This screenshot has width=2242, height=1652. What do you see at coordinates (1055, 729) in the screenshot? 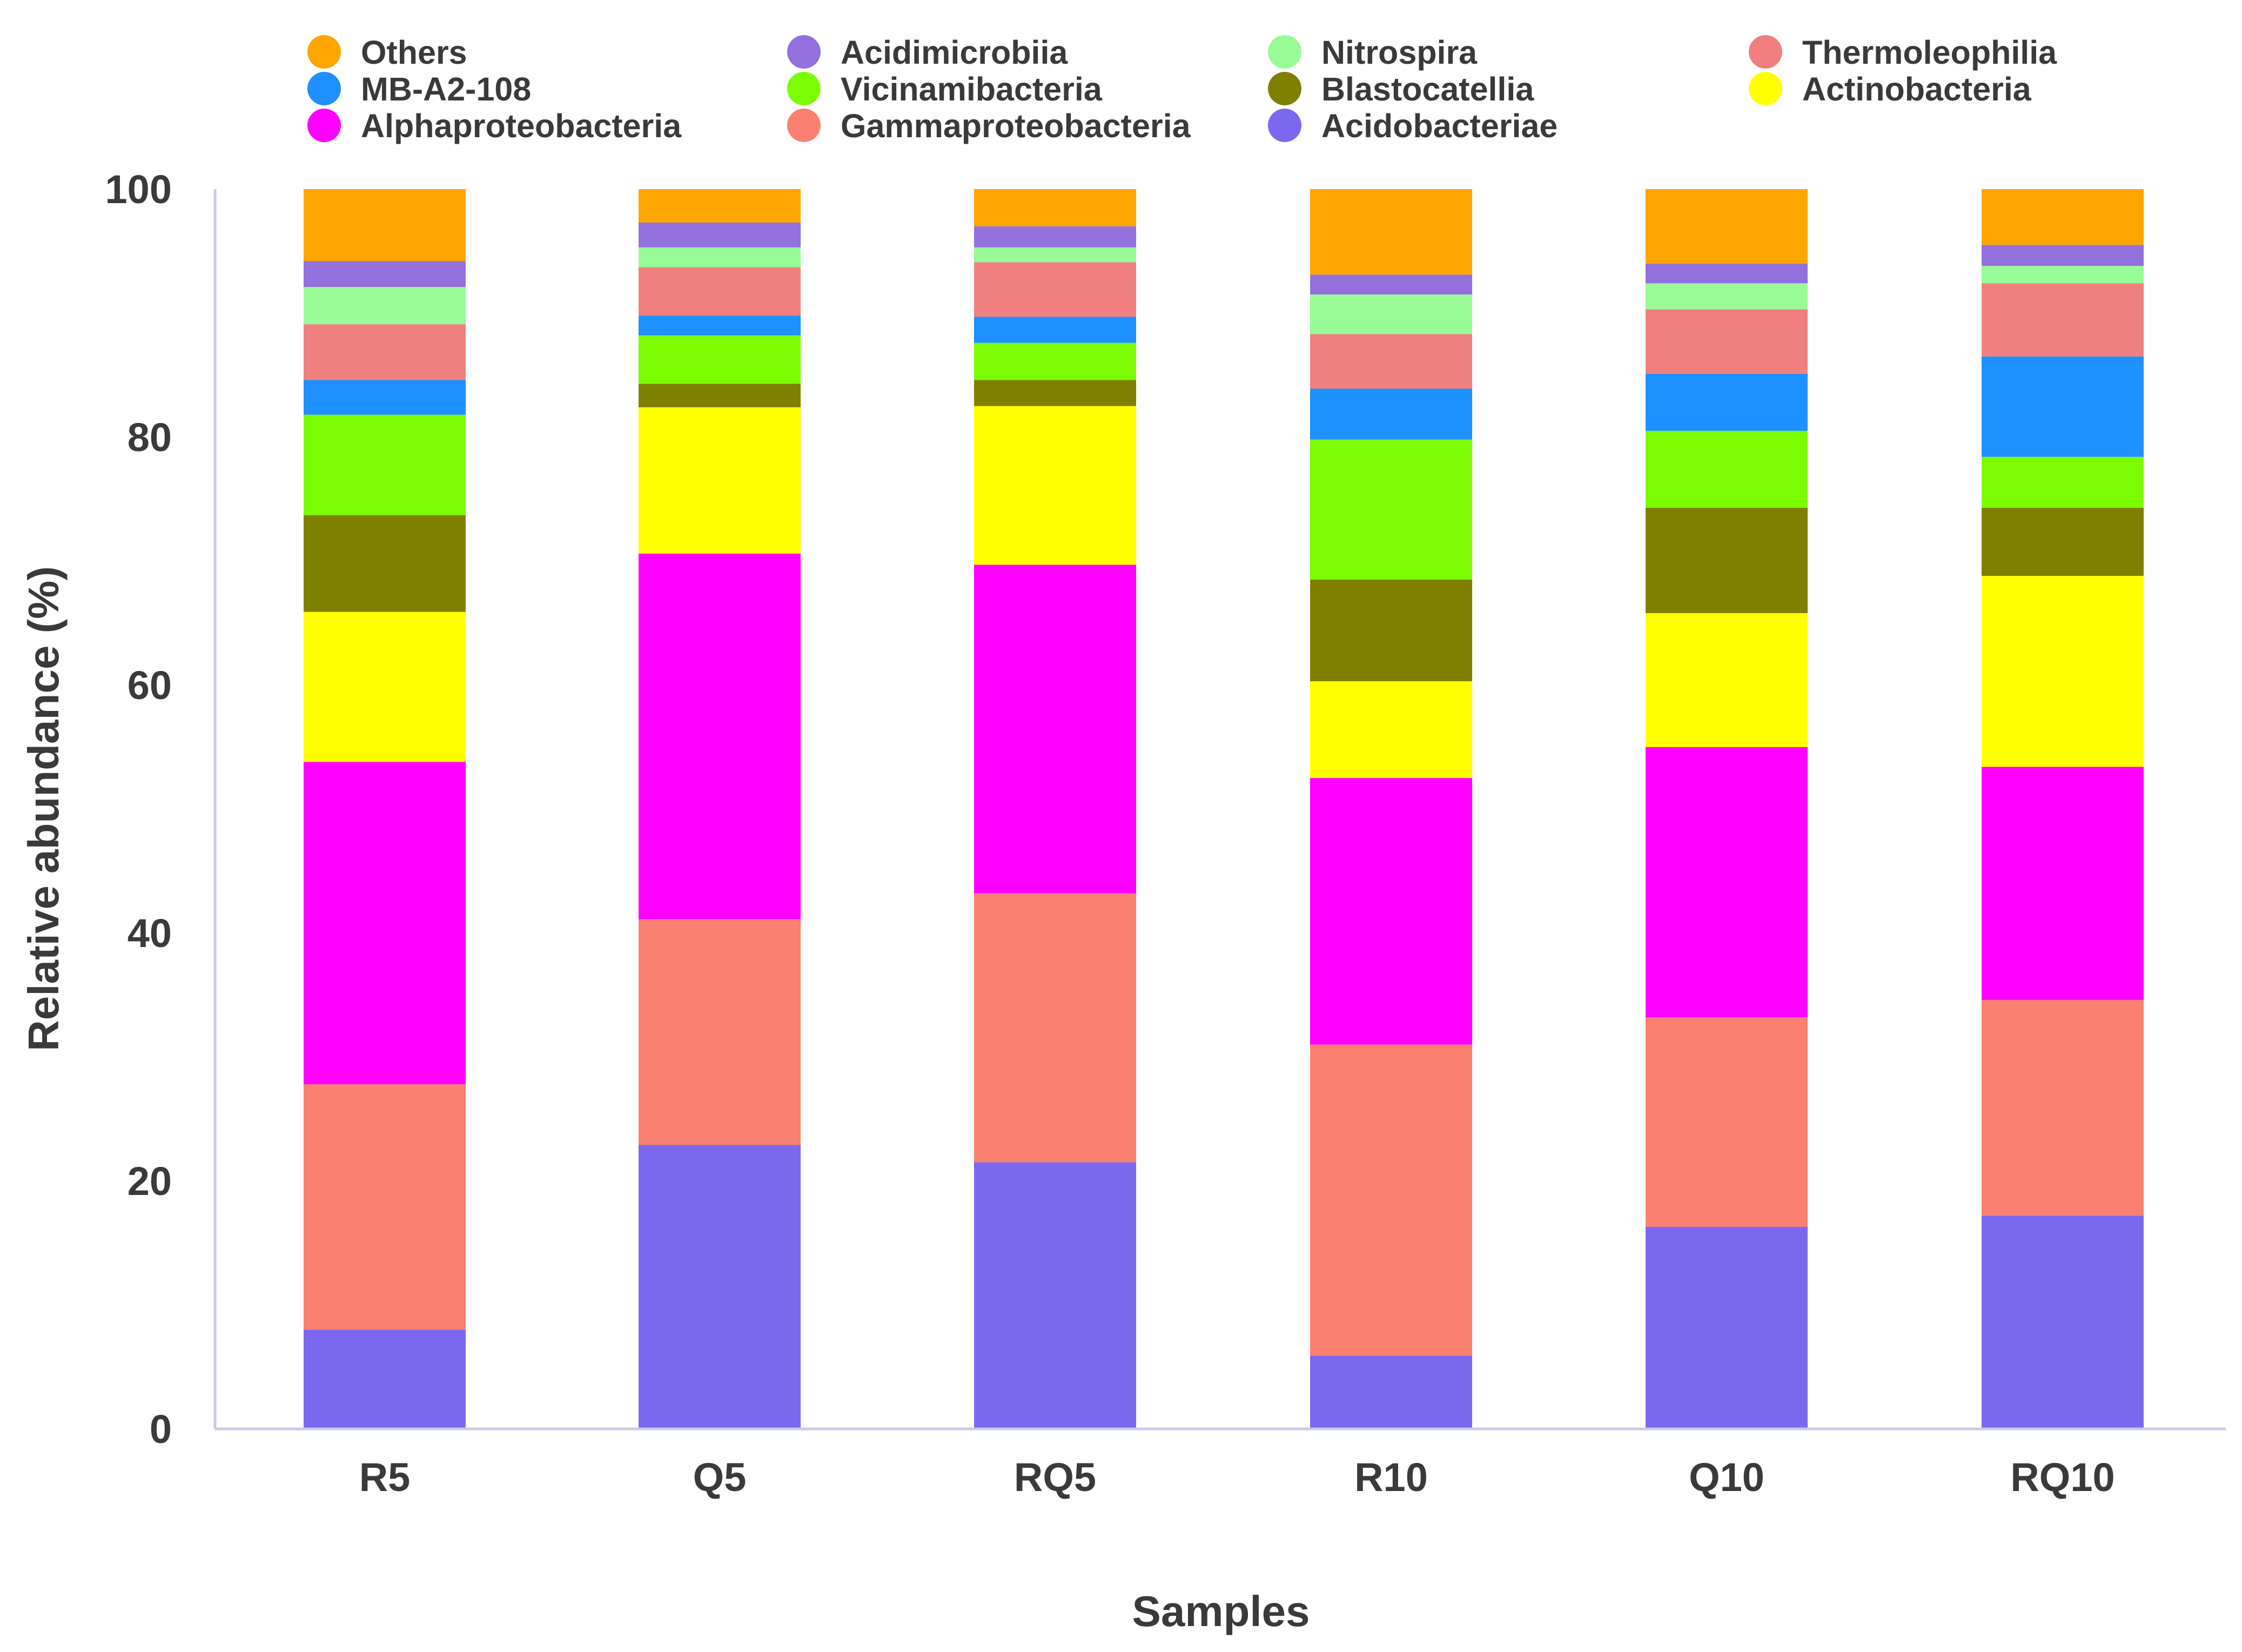
I see `bar-segment-alphaproteobacteria-rq5` at bounding box center [1055, 729].